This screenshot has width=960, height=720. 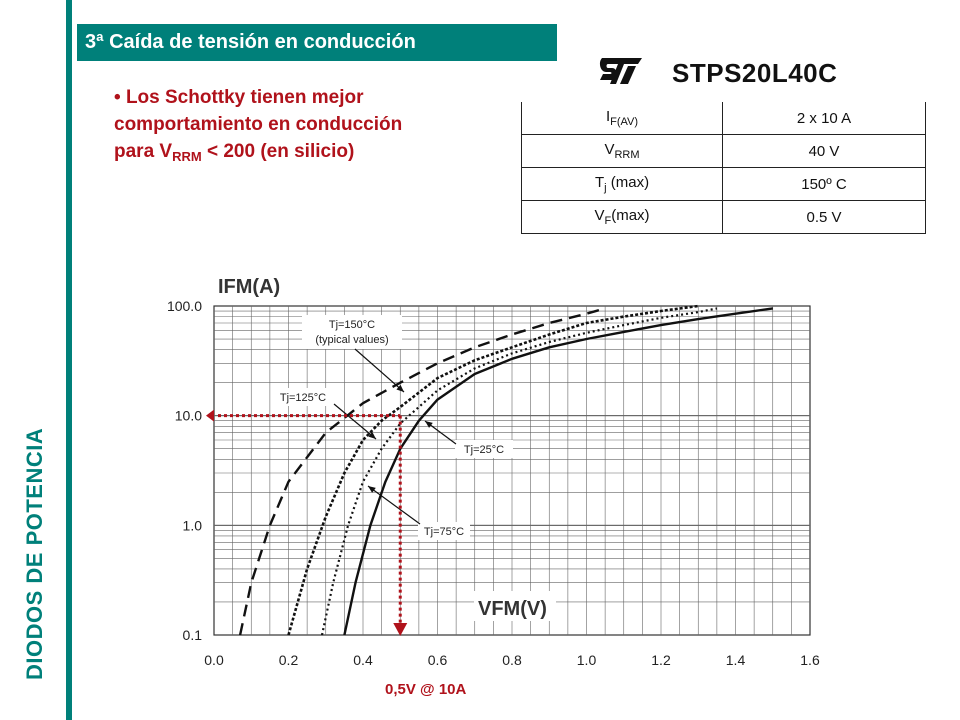 I want to click on y-axis-label: IFM(A), so click(x=249, y=287).